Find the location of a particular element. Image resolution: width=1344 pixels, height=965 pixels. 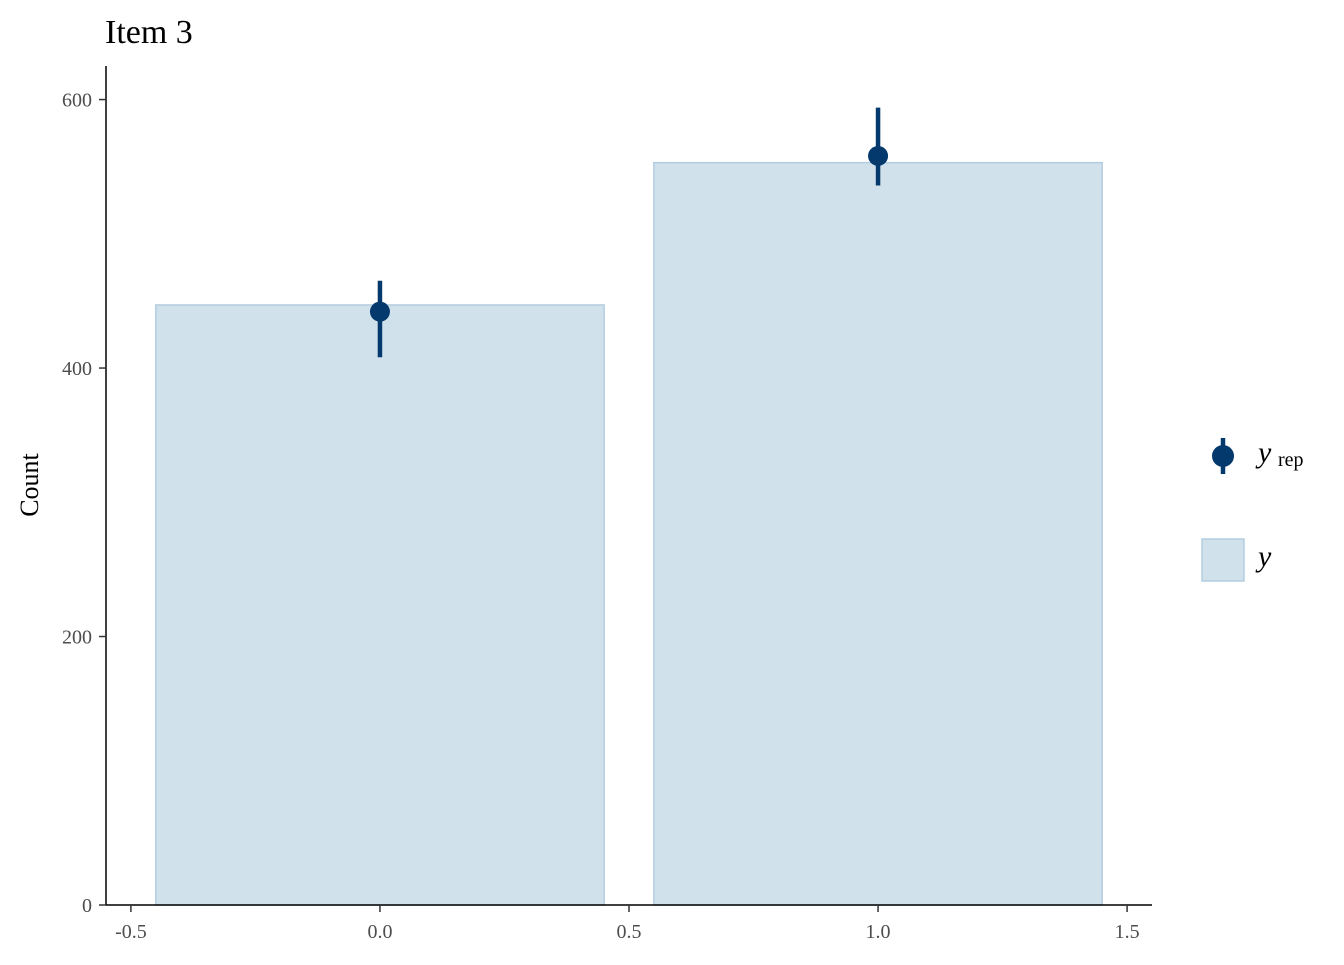

x-tick-label-0: -0.5 is located at coordinates (131, 932).